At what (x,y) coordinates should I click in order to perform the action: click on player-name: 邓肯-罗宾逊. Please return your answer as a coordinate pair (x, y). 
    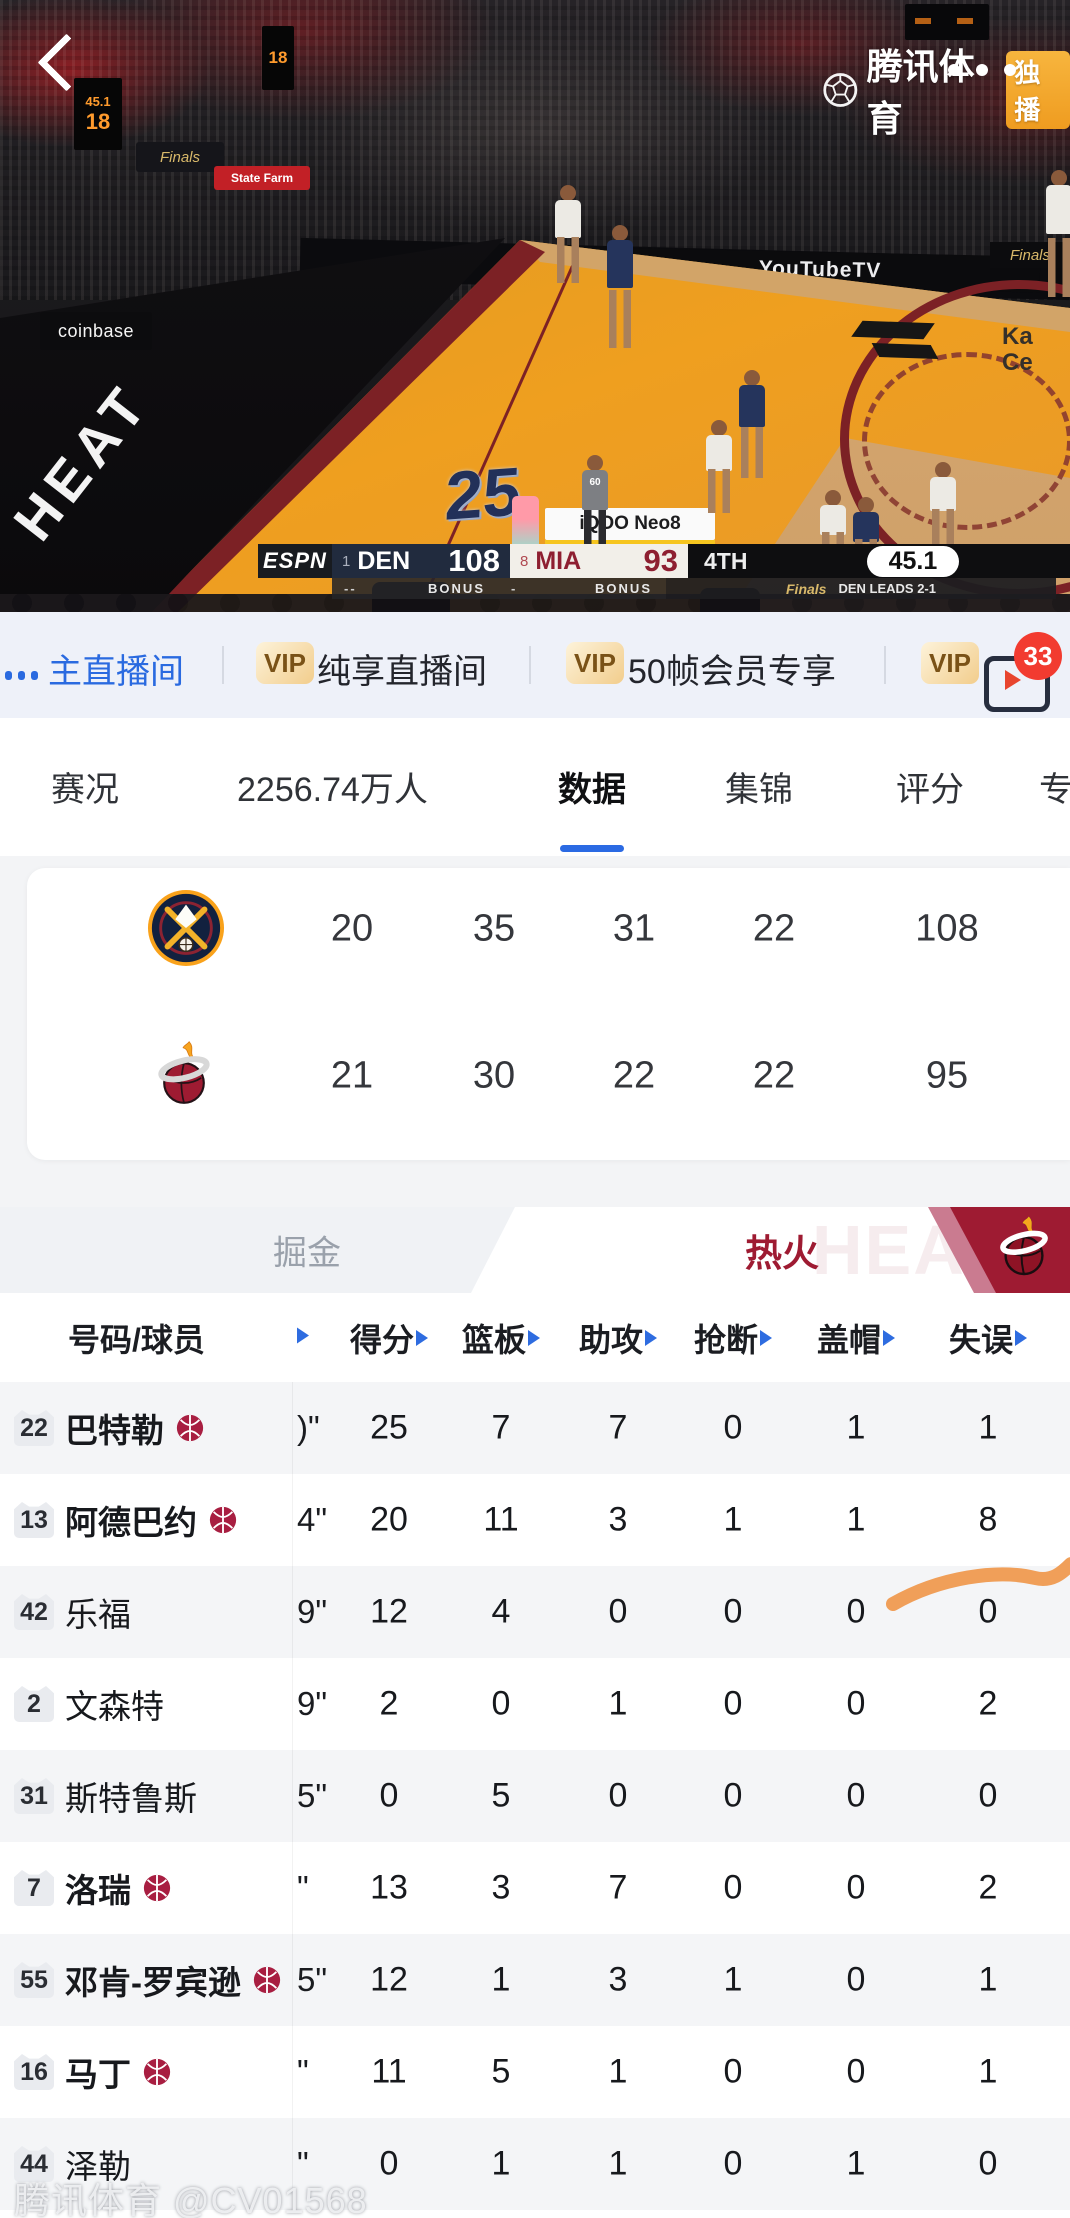
    Looking at the image, I should click on (153, 1982).